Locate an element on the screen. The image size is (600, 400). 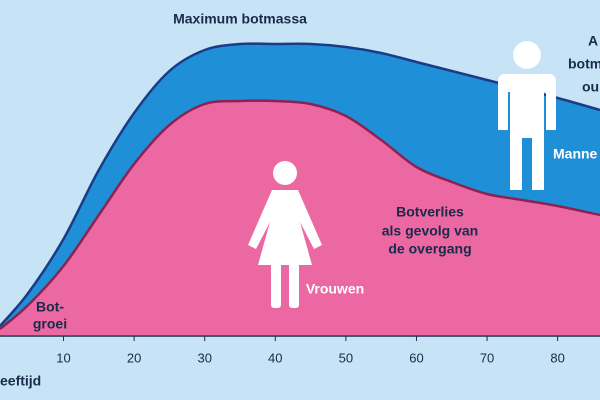
series-label: Vrouwen is located at coordinates (335, 289).